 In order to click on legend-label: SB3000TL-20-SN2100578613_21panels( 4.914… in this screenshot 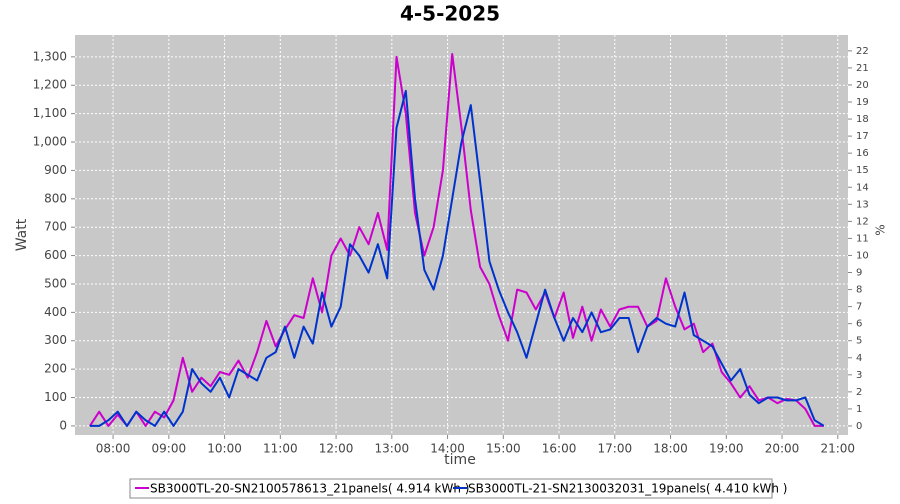, I will do `click(309, 489)`.